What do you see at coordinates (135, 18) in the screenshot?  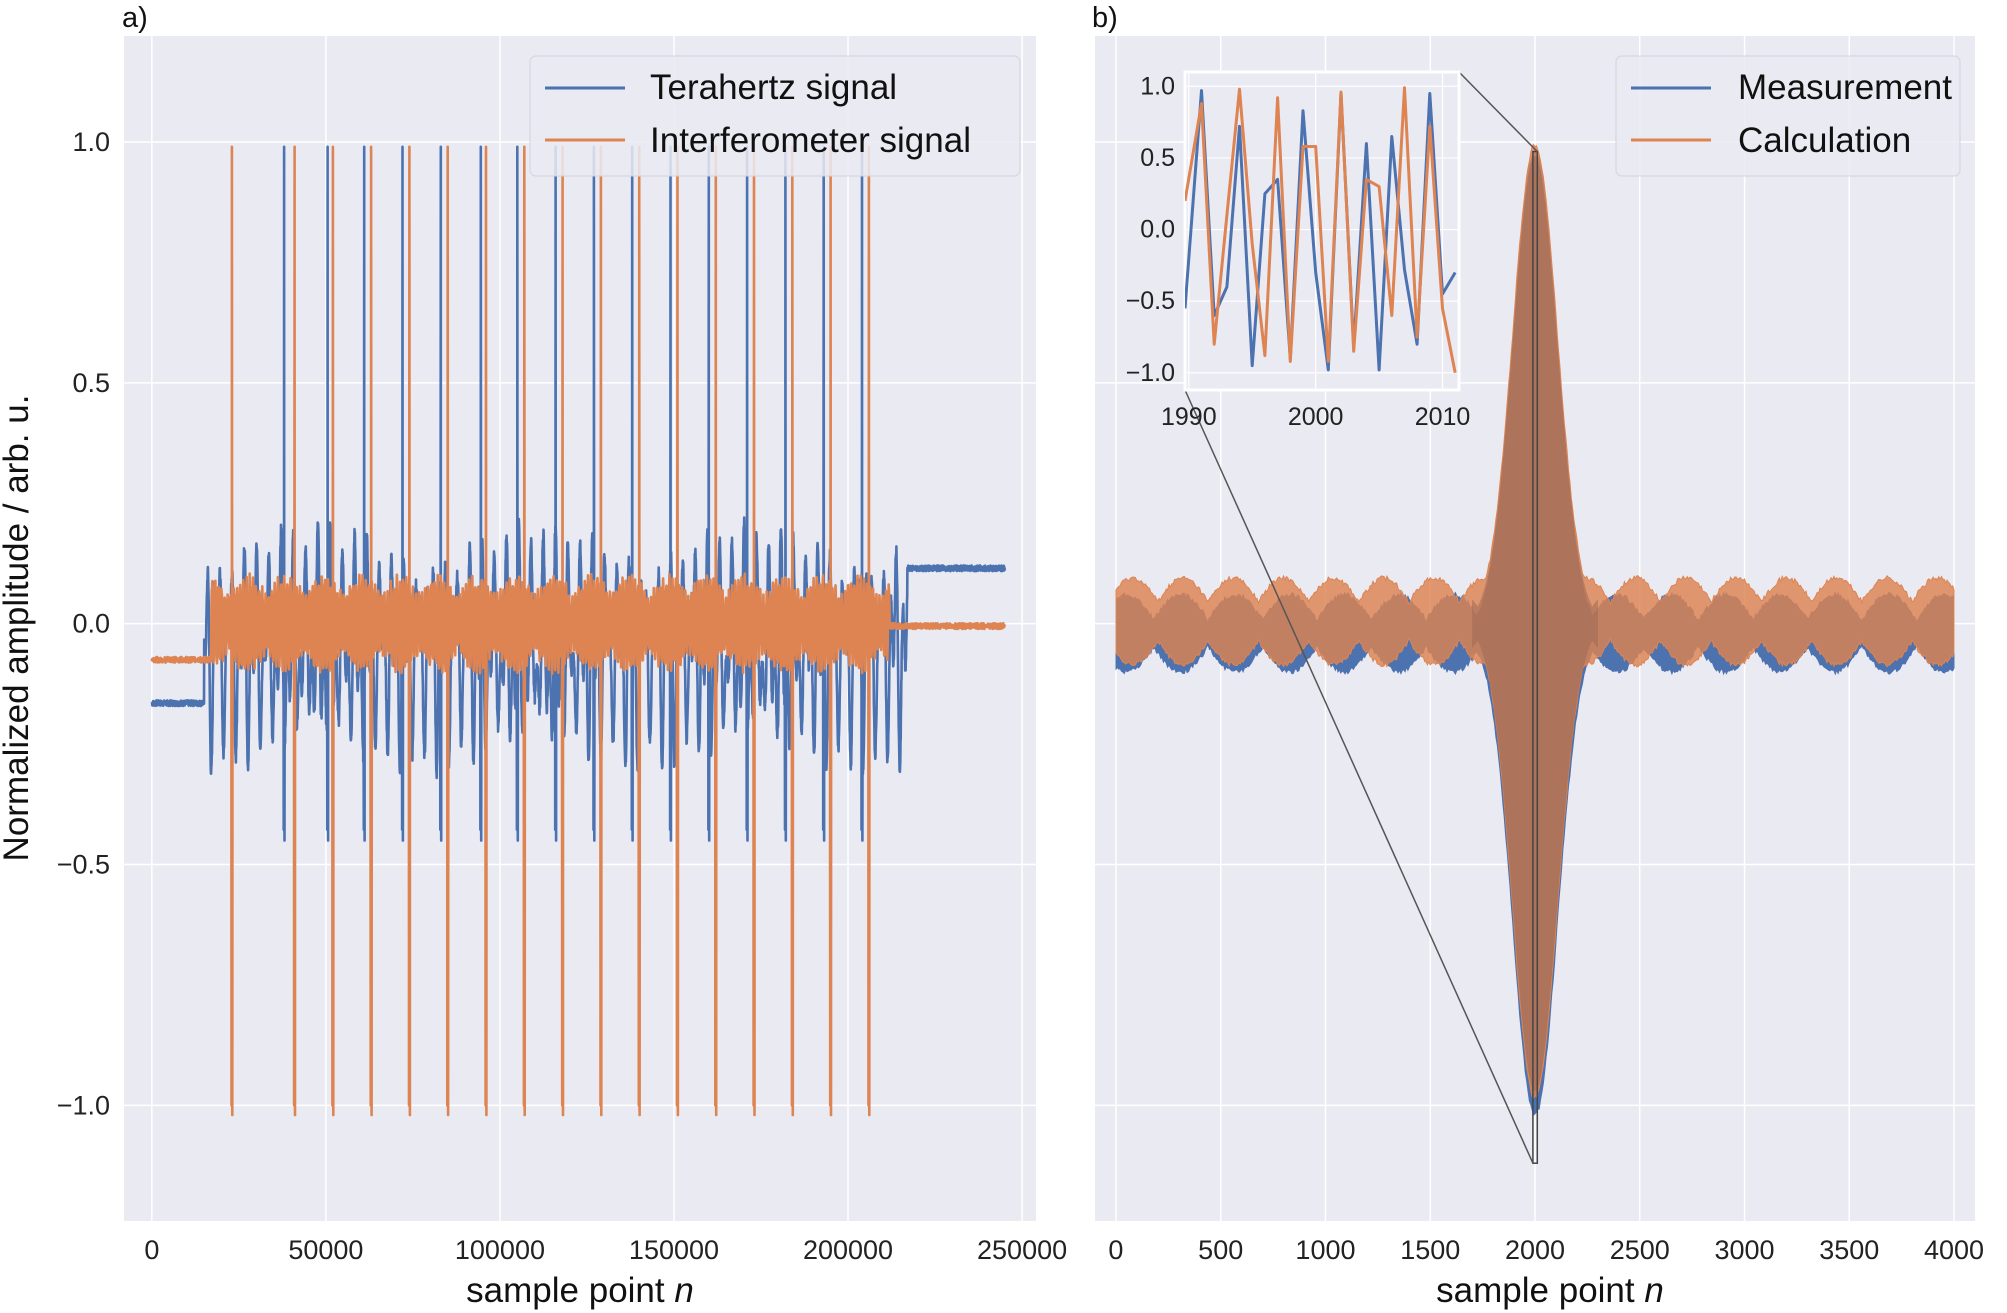 I see `chart-a-panel-label: a)` at bounding box center [135, 18].